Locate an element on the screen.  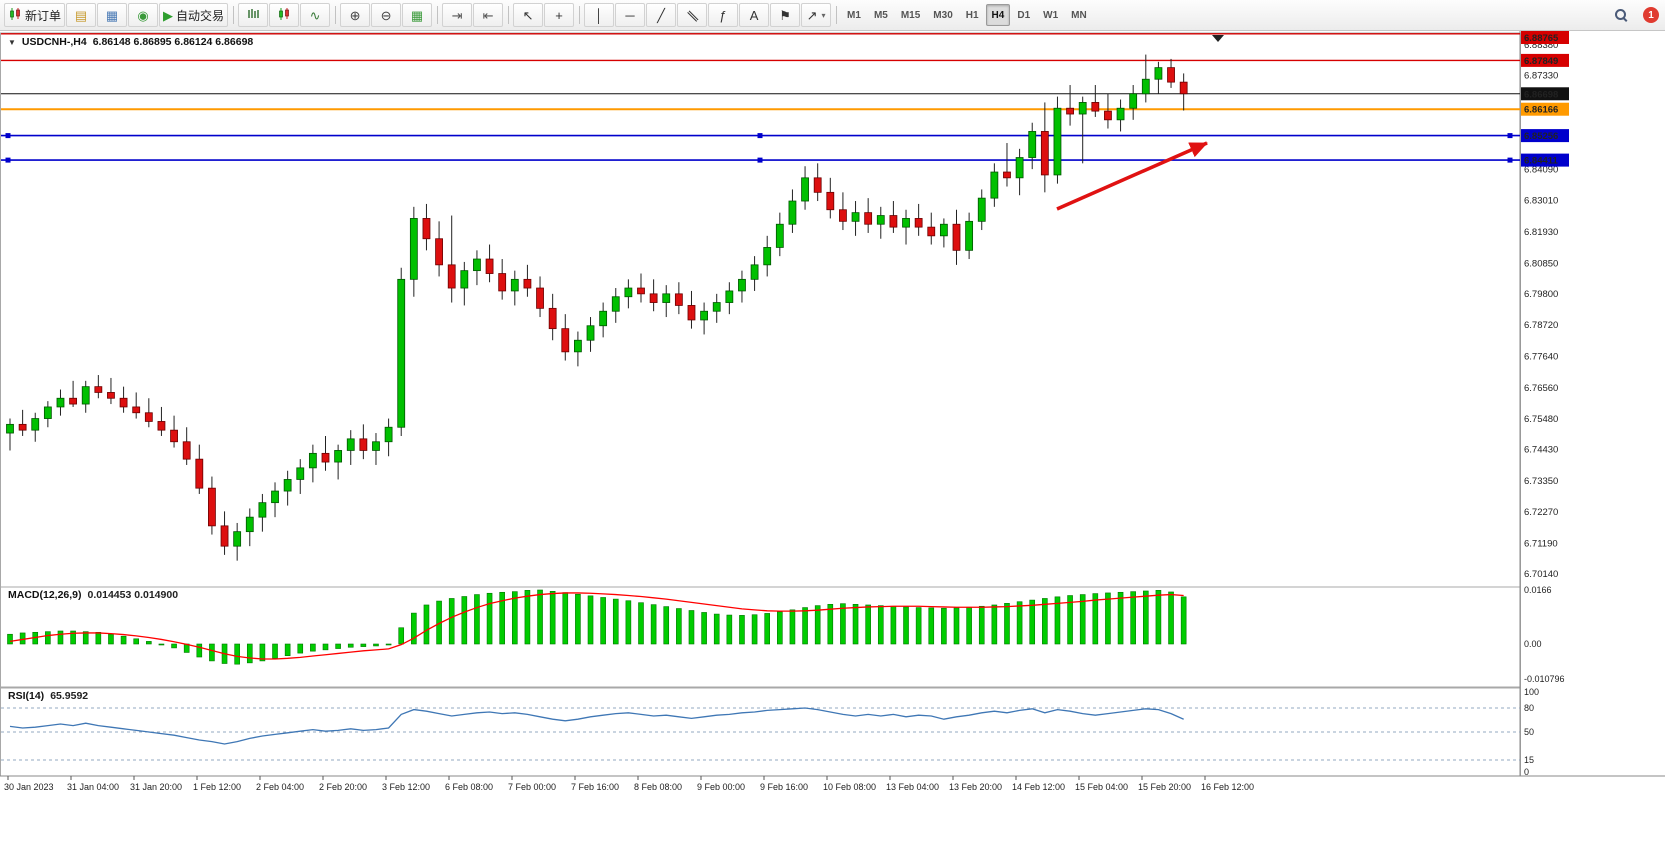
timeframe-m30-button: M30 is located at coordinates (943, 15).